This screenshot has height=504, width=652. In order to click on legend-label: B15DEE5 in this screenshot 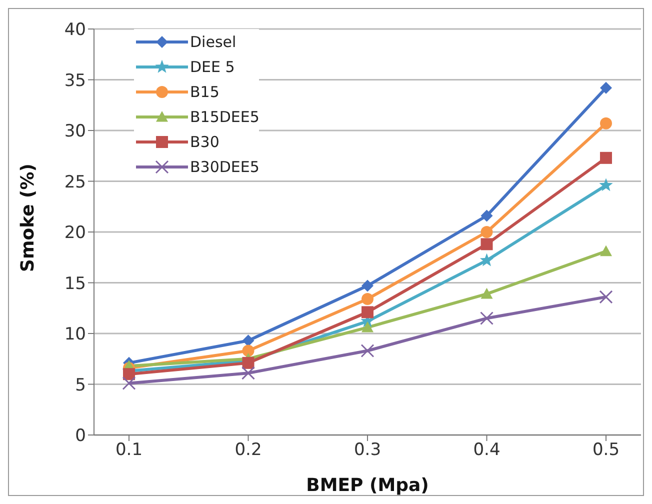, I will do `click(225, 117)`.